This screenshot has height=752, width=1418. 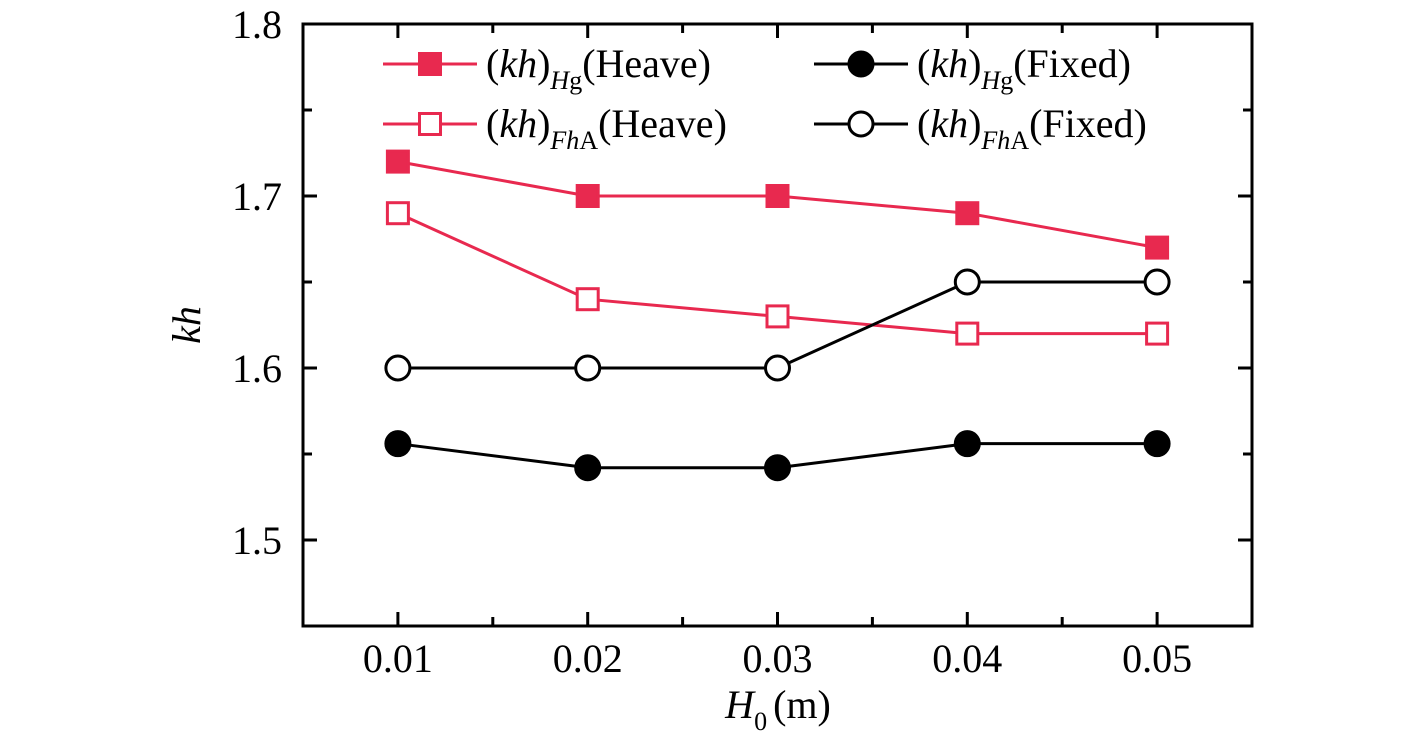 What do you see at coordinates (967, 658) in the screenshot?
I see `x-tick-label: 0.04` at bounding box center [967, 658].